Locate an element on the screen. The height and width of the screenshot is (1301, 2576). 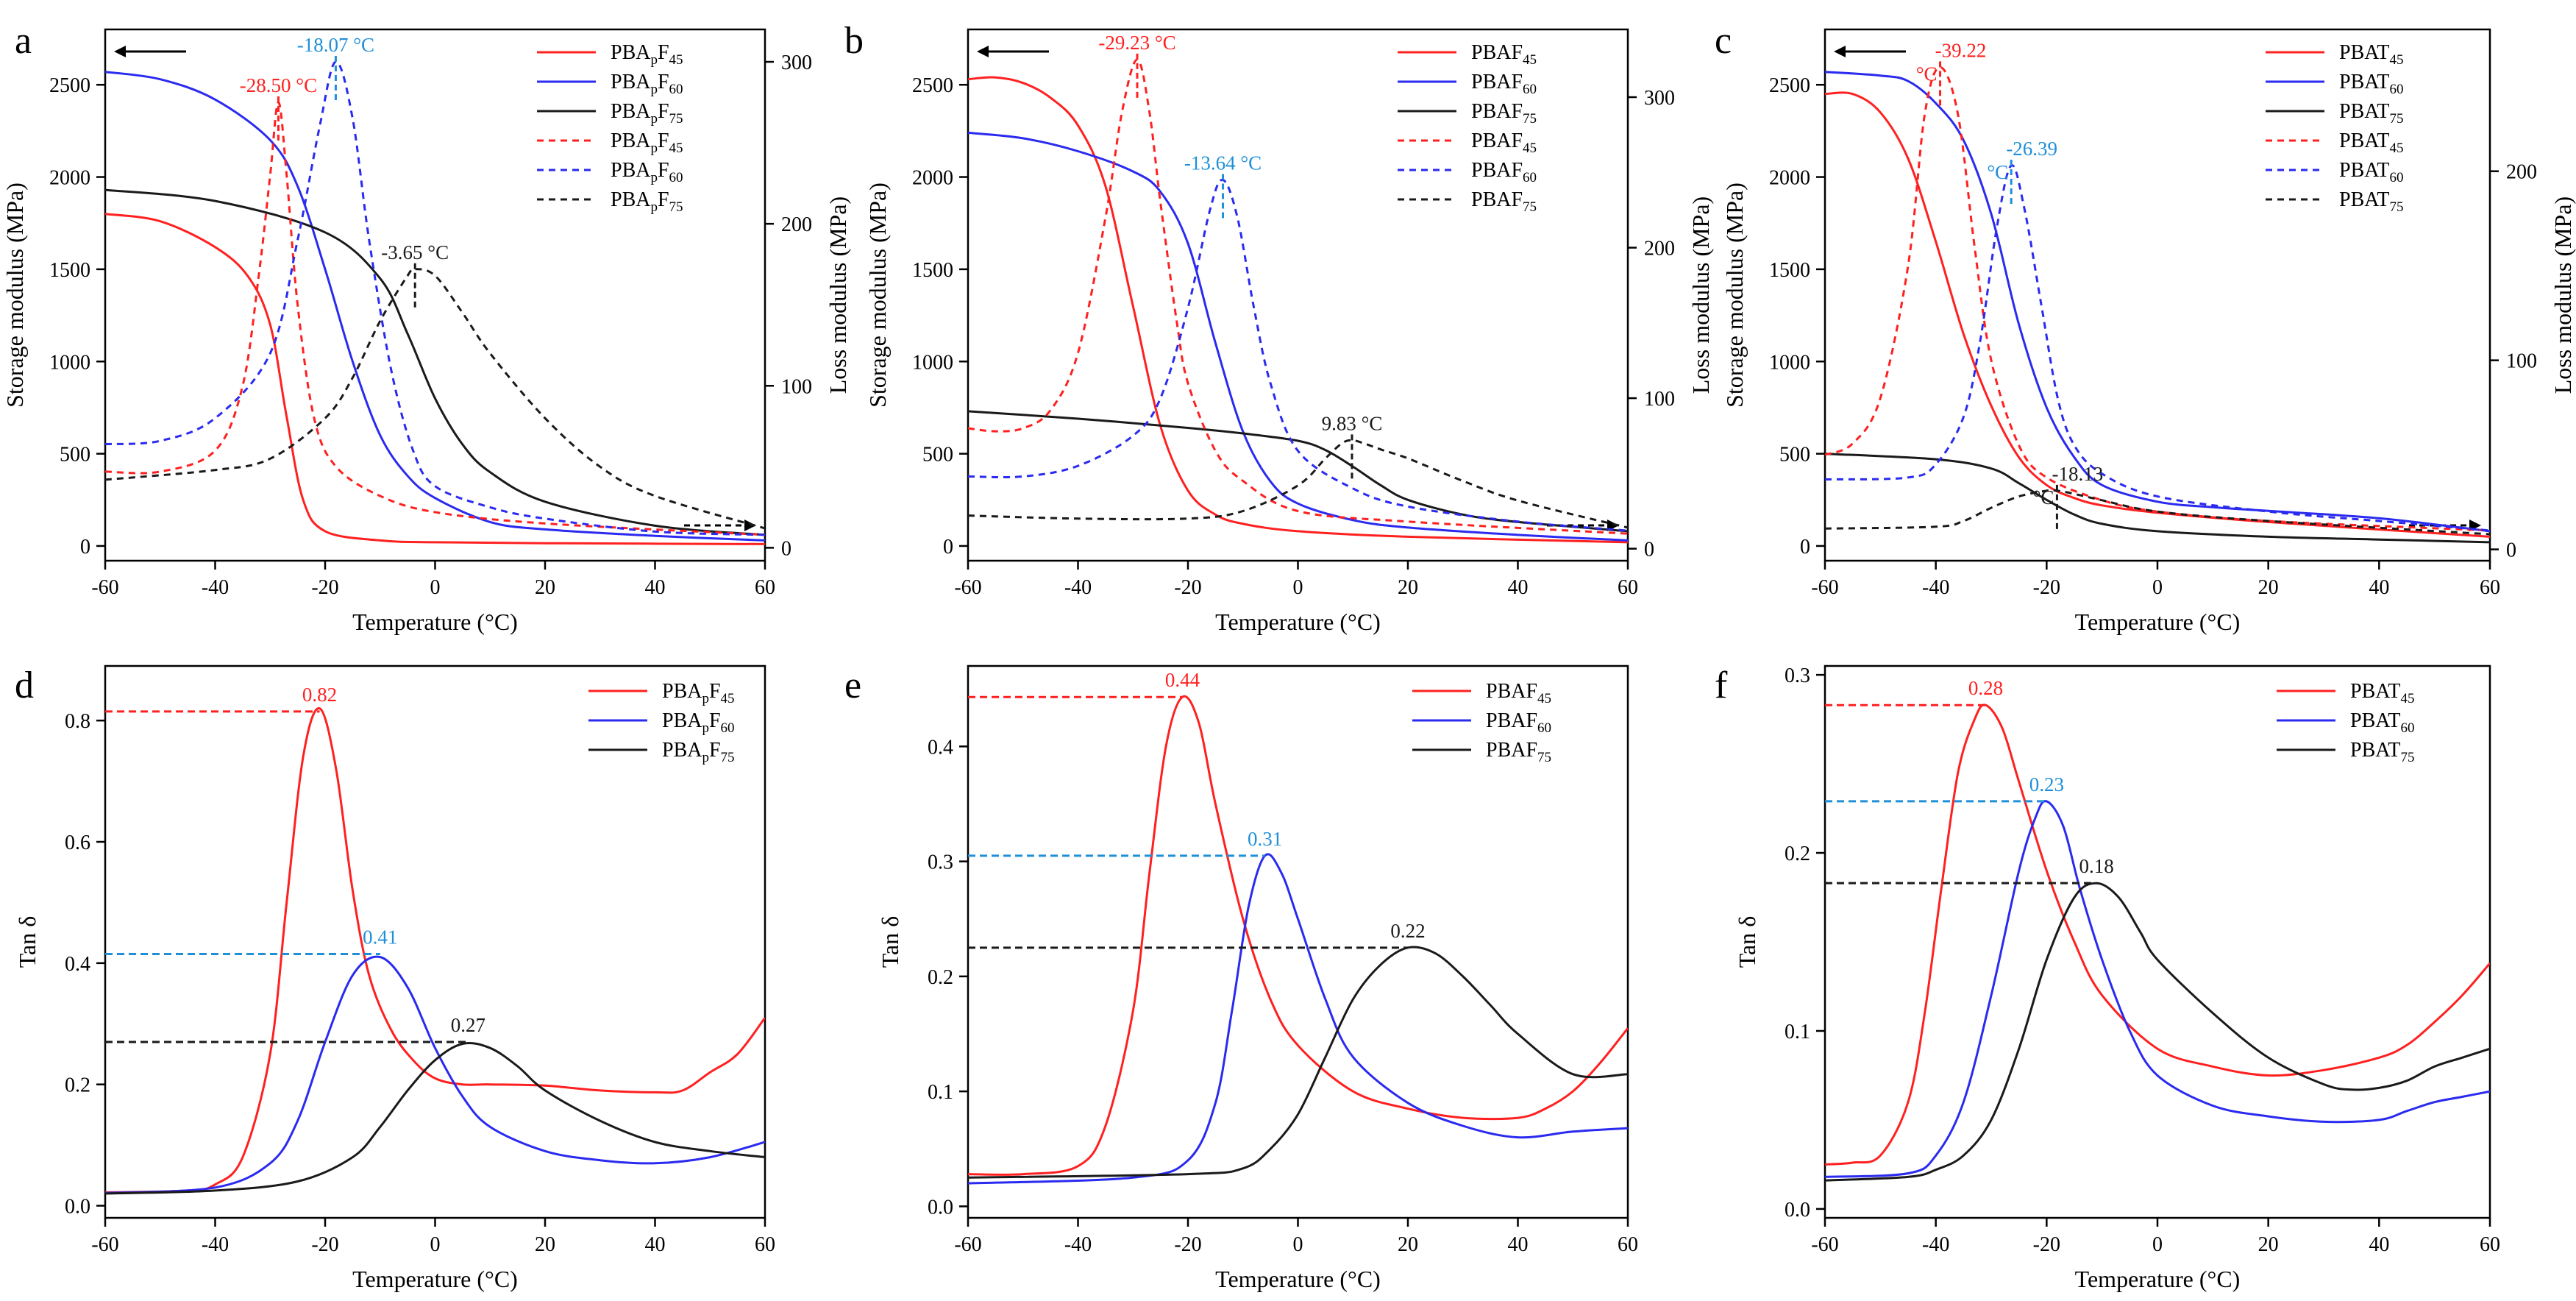
legend: PBAF45 PBAF60 PBAF75 is located at coordinates (1481, 722).